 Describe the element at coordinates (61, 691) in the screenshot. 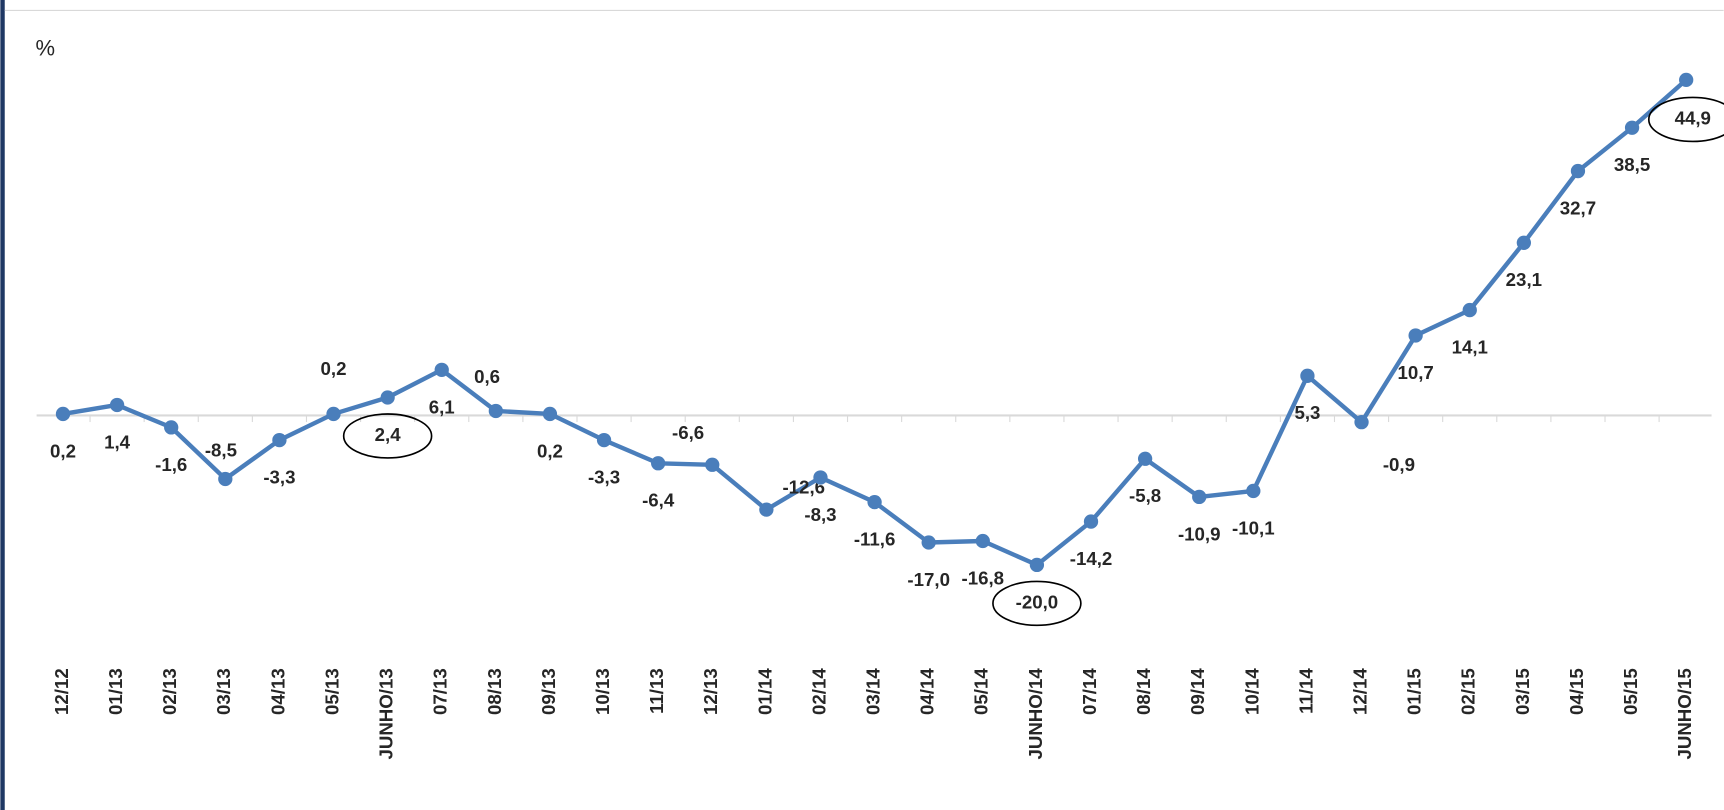

I see `x-tick-label: 12/12` at that location.